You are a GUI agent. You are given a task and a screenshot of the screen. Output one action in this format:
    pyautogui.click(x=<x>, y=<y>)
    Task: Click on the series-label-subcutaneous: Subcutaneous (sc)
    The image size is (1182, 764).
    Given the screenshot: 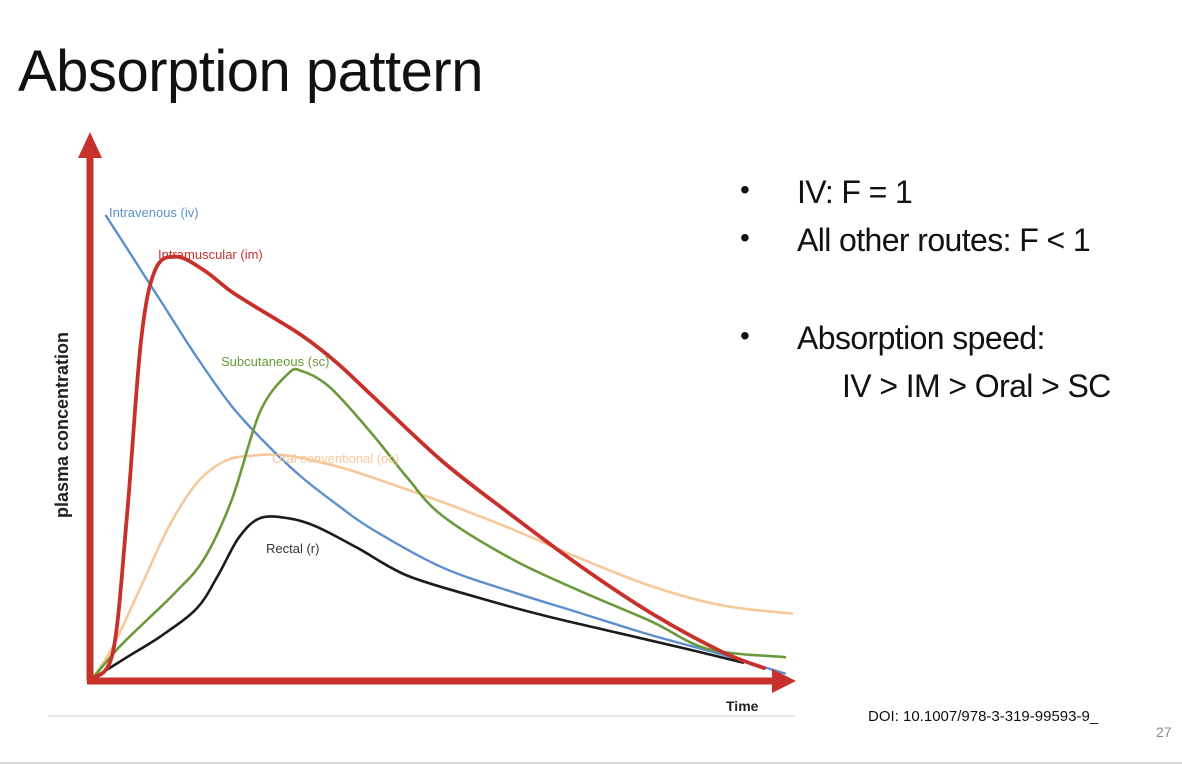 What is the action you would take?
    pyautogui.click(x=275, y=361)
    